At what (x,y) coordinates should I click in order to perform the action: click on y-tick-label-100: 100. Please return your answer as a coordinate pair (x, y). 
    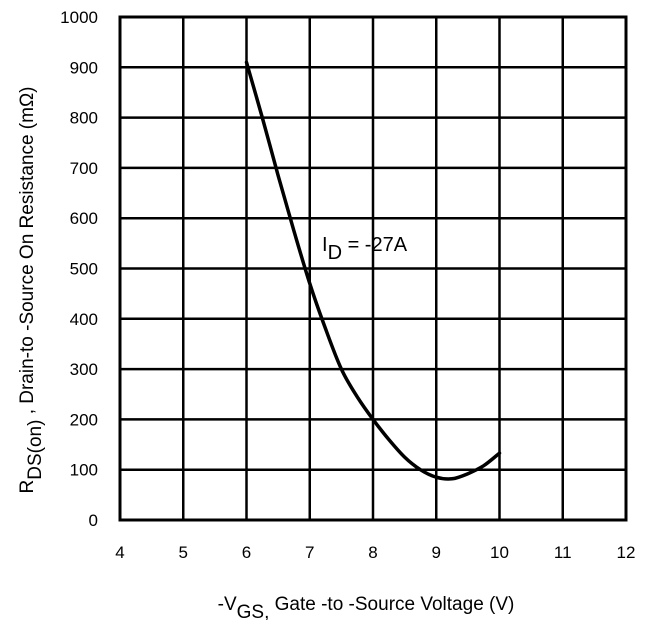
    Looking at the image, I should click on (84, 470).